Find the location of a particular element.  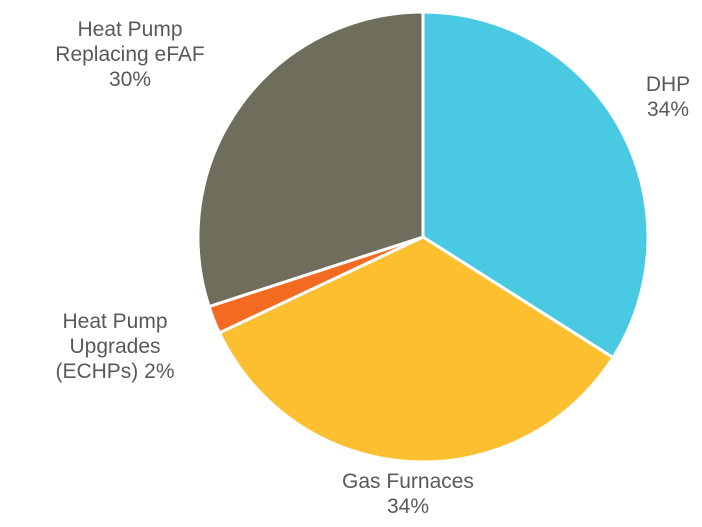

category-label: Heat Pump Upgrades (ECHPs) is located at coordinates (111, 346).